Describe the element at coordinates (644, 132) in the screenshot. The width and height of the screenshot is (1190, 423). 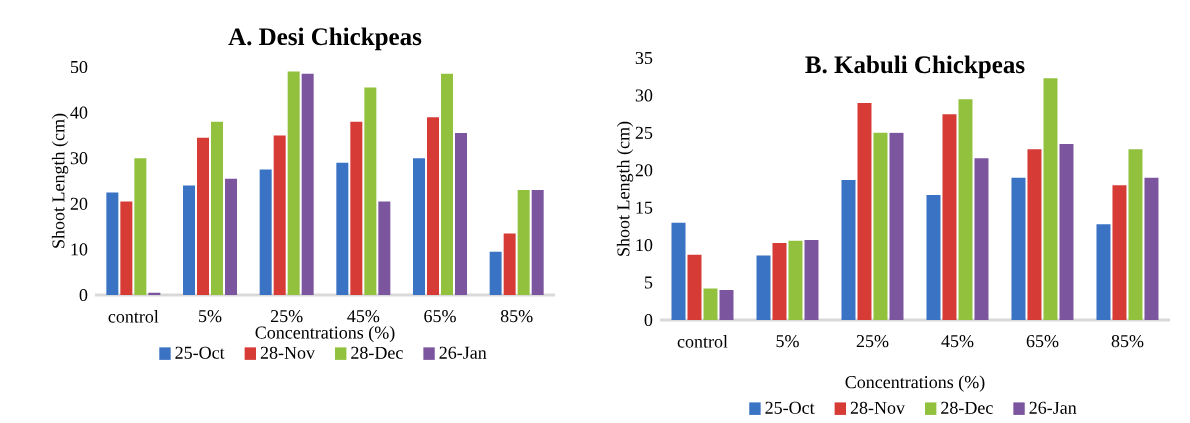
I see `y-tick-label: 25` at that location.